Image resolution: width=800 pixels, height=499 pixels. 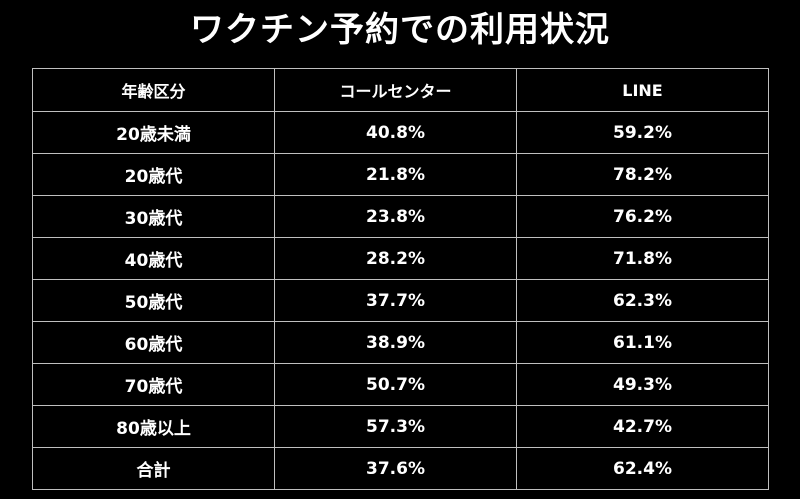 I want to click on table-row: 80歳以上 57.3% 42.7%, so click(x=400, y=426).